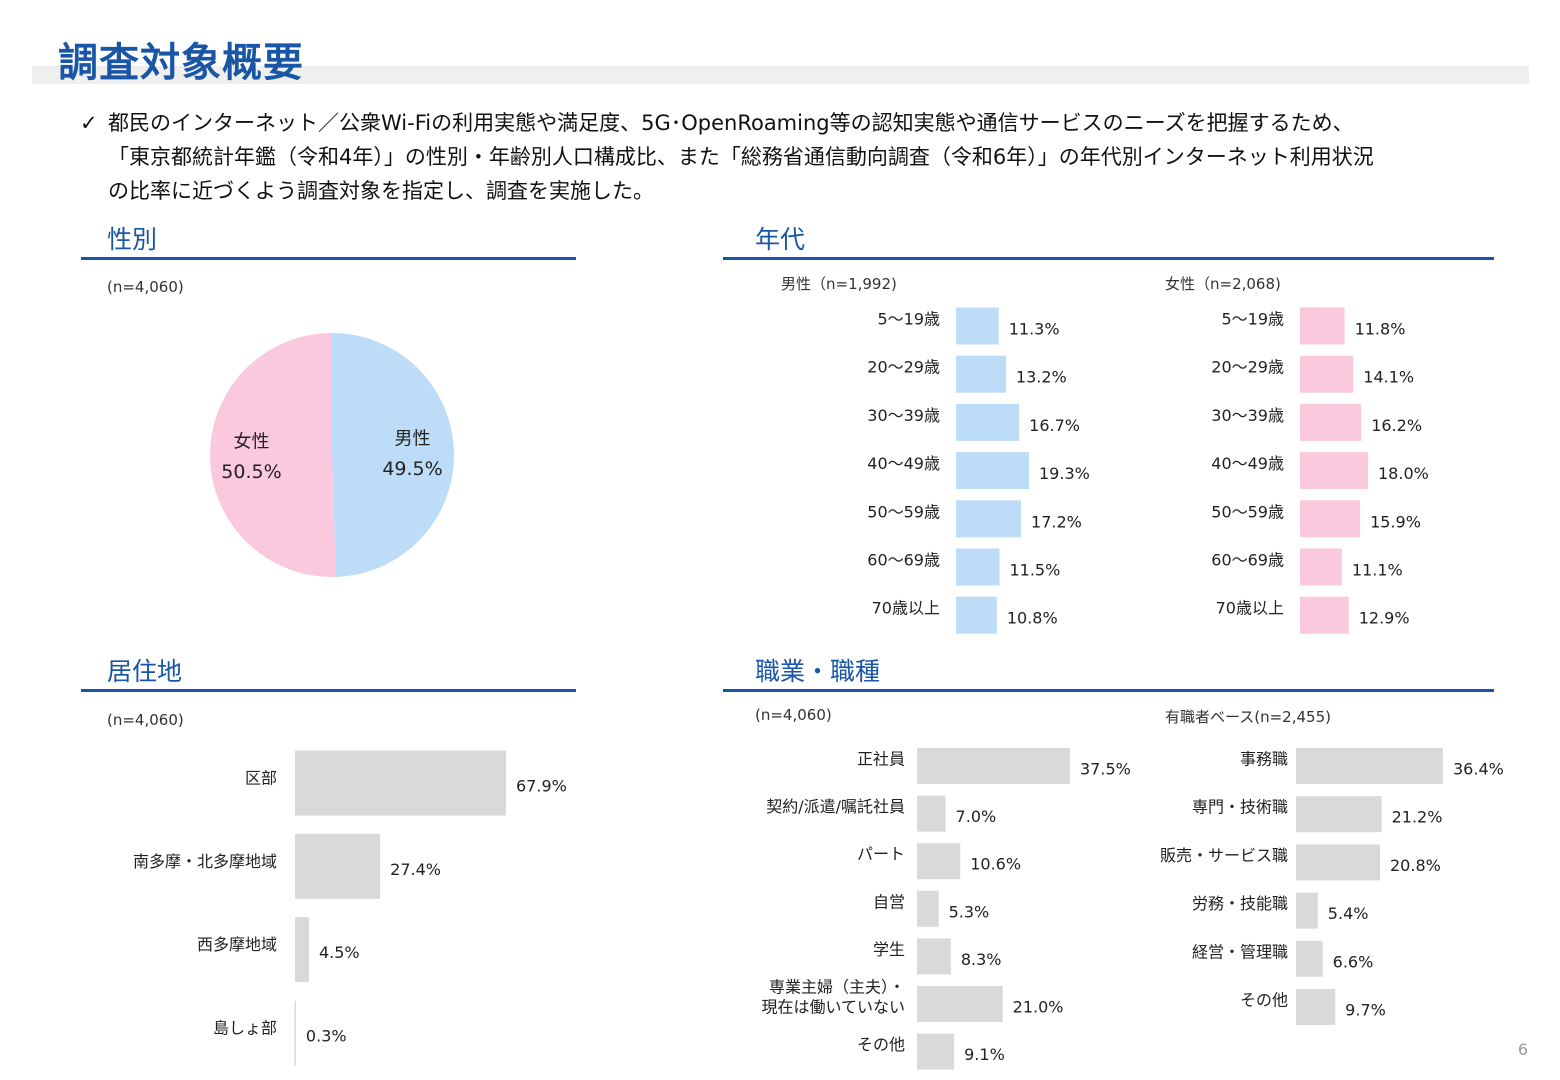  I want to click on data-label: 20.8%, so click(1415, 865).